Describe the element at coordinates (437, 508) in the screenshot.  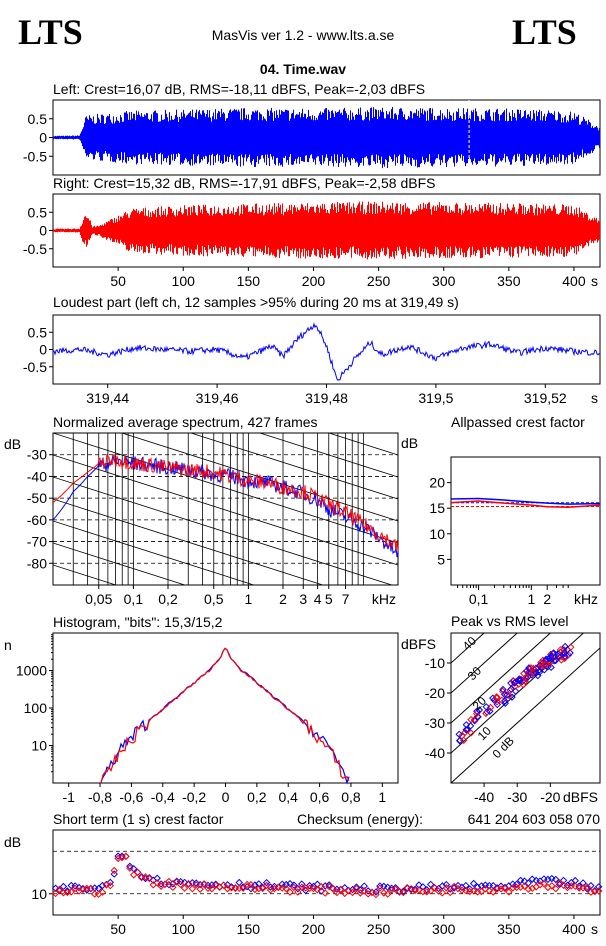
I see `y-tick-label: 15` at that location.